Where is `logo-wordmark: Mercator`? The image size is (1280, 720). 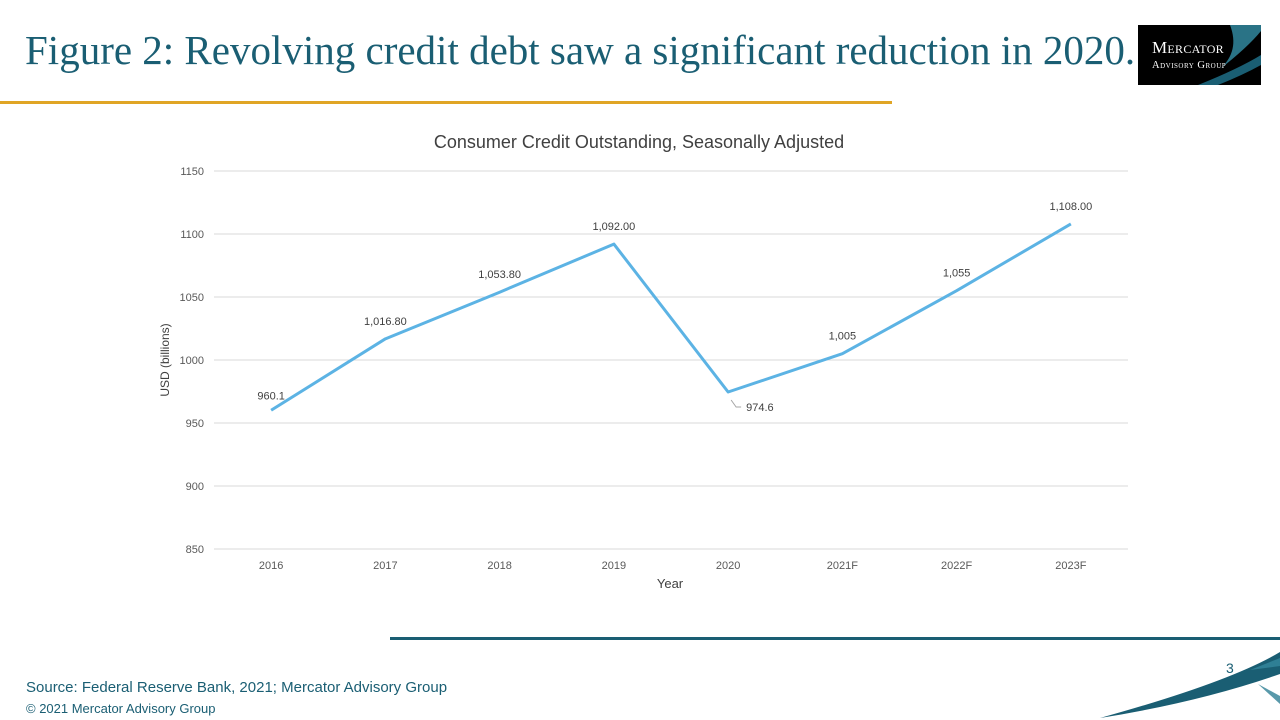
logo-wordmark: Mercator is located at coordinates (1188, 47).